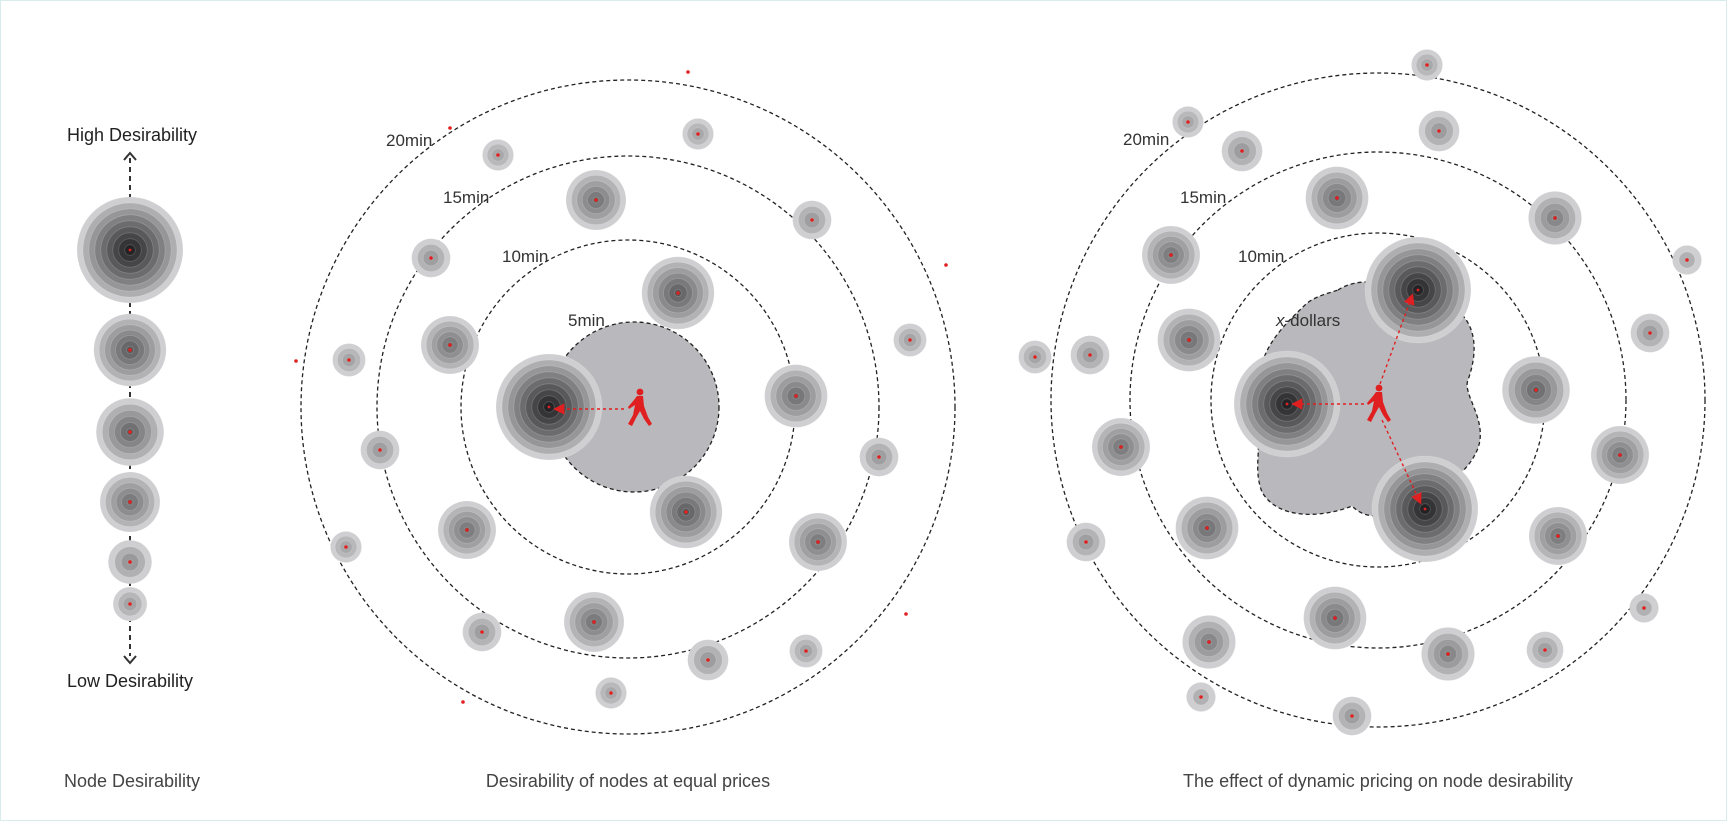 The width and height of the screenshot is (1729, 823). What do you see at coordinates (1280, 320) in the screenshot?
I see `zone-price-var: x` at bounding box center [1280, 320].